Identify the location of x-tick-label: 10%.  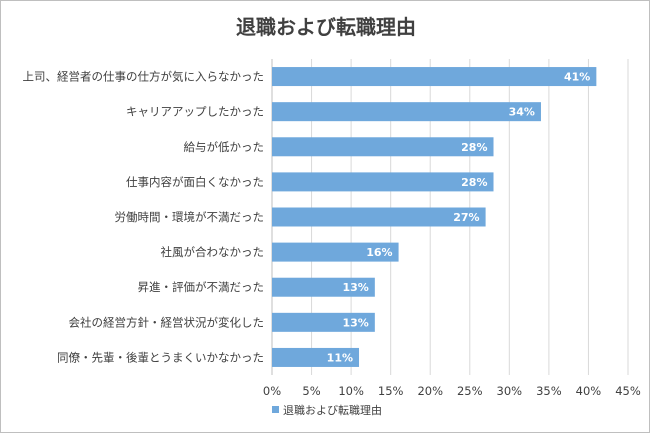
(351, 391).